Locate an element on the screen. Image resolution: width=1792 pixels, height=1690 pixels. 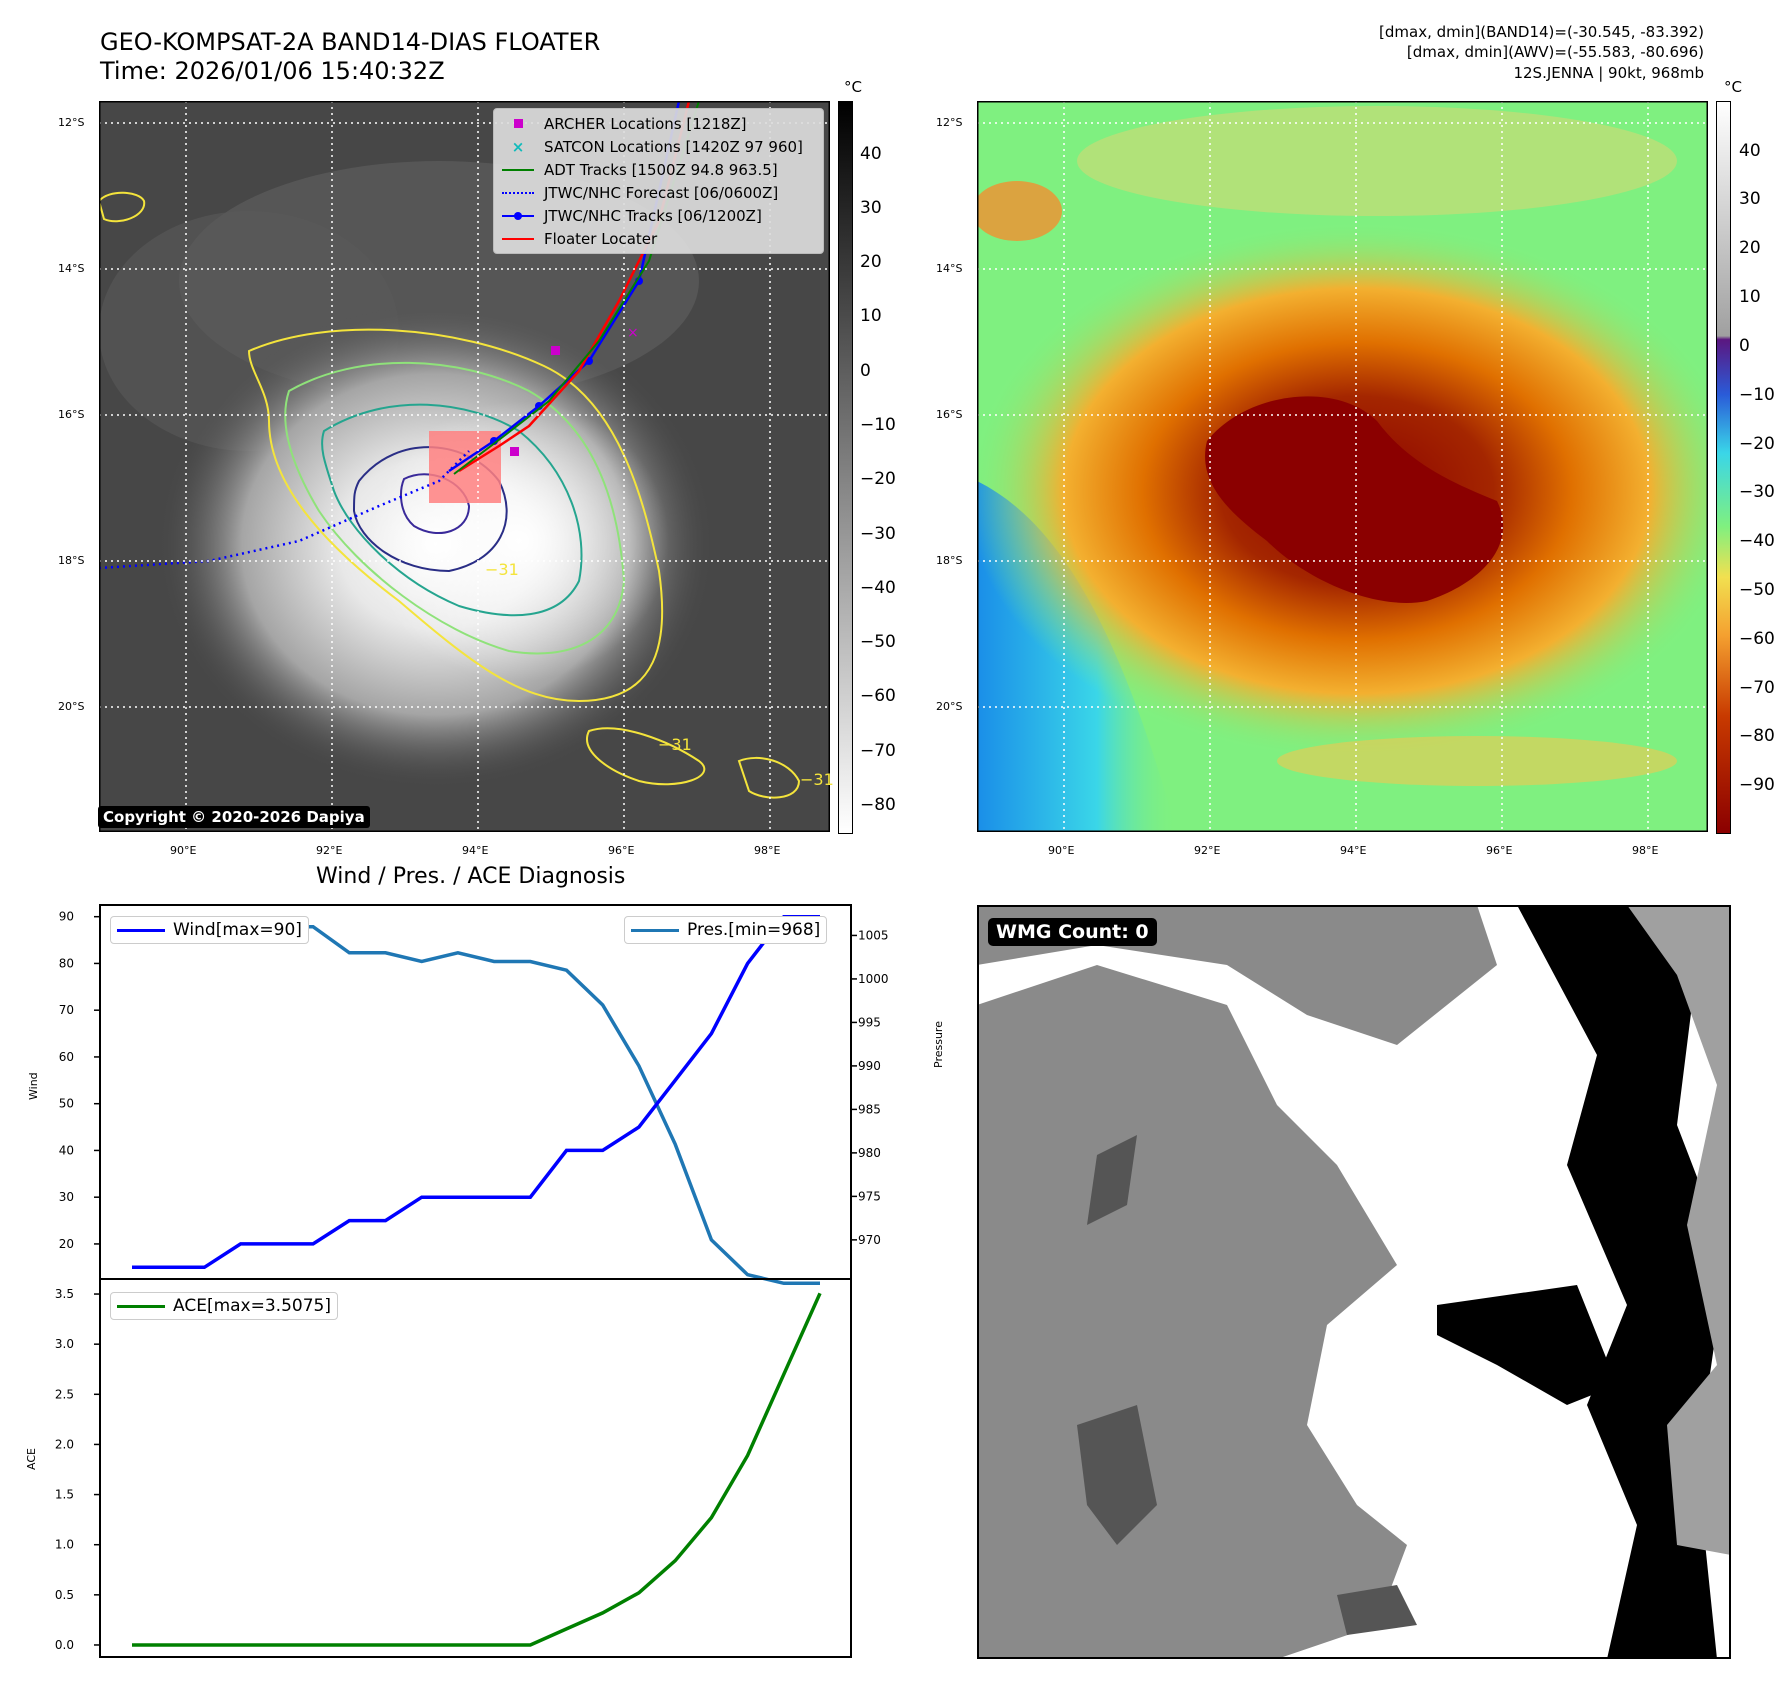
wind-axis-tick-label: 20 is located at coordinates (66, 1244).